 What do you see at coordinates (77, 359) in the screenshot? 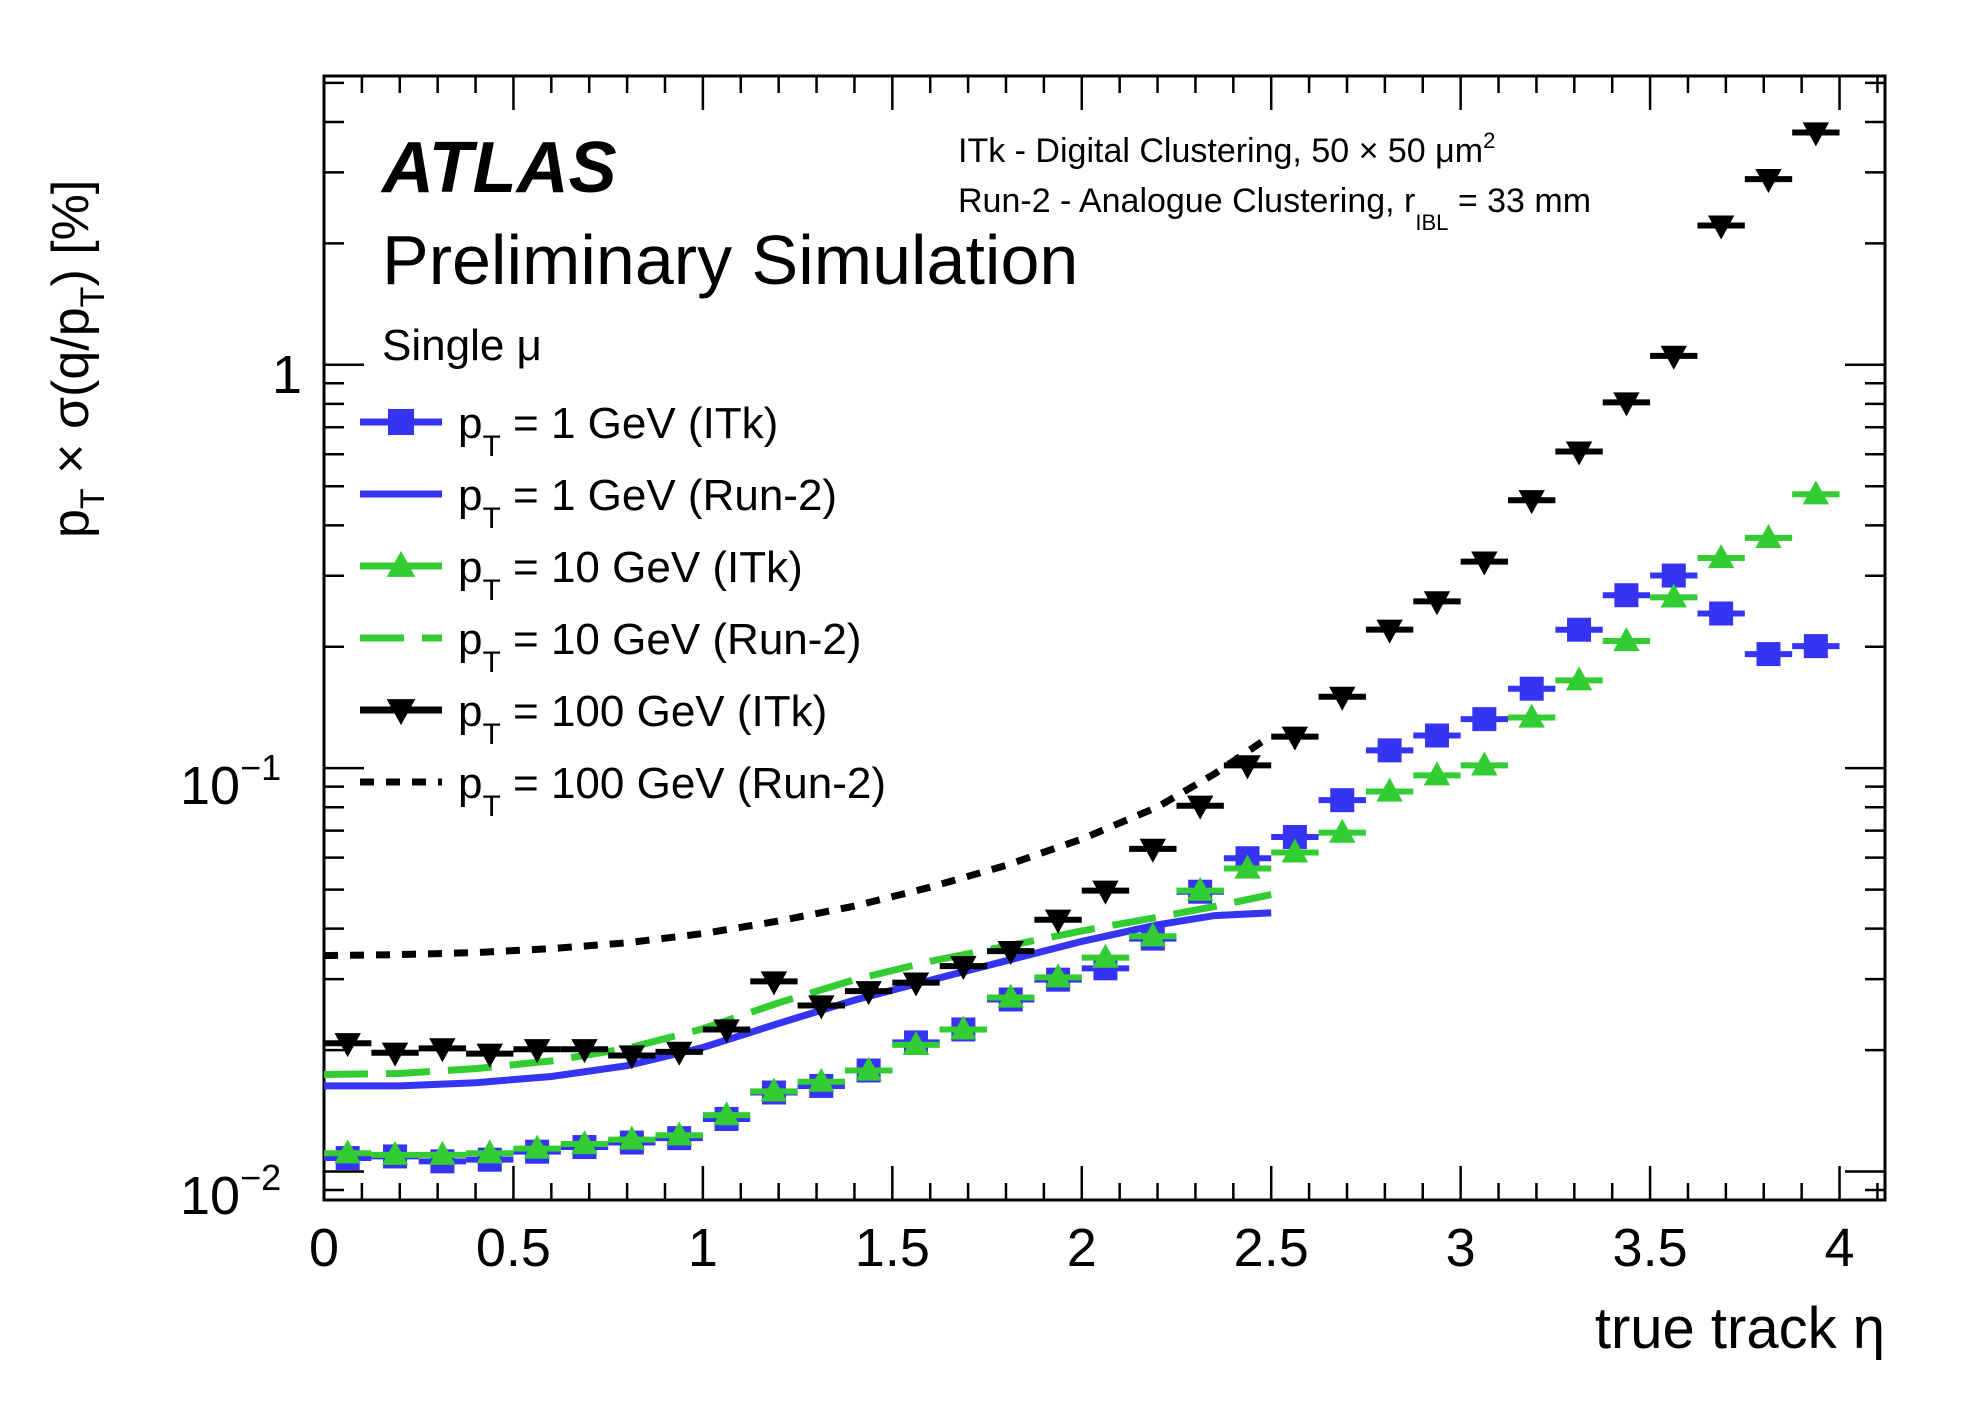
I see `y-axis-title: pT × σ(q/pT) [%]` at bounding box center [77, 359].